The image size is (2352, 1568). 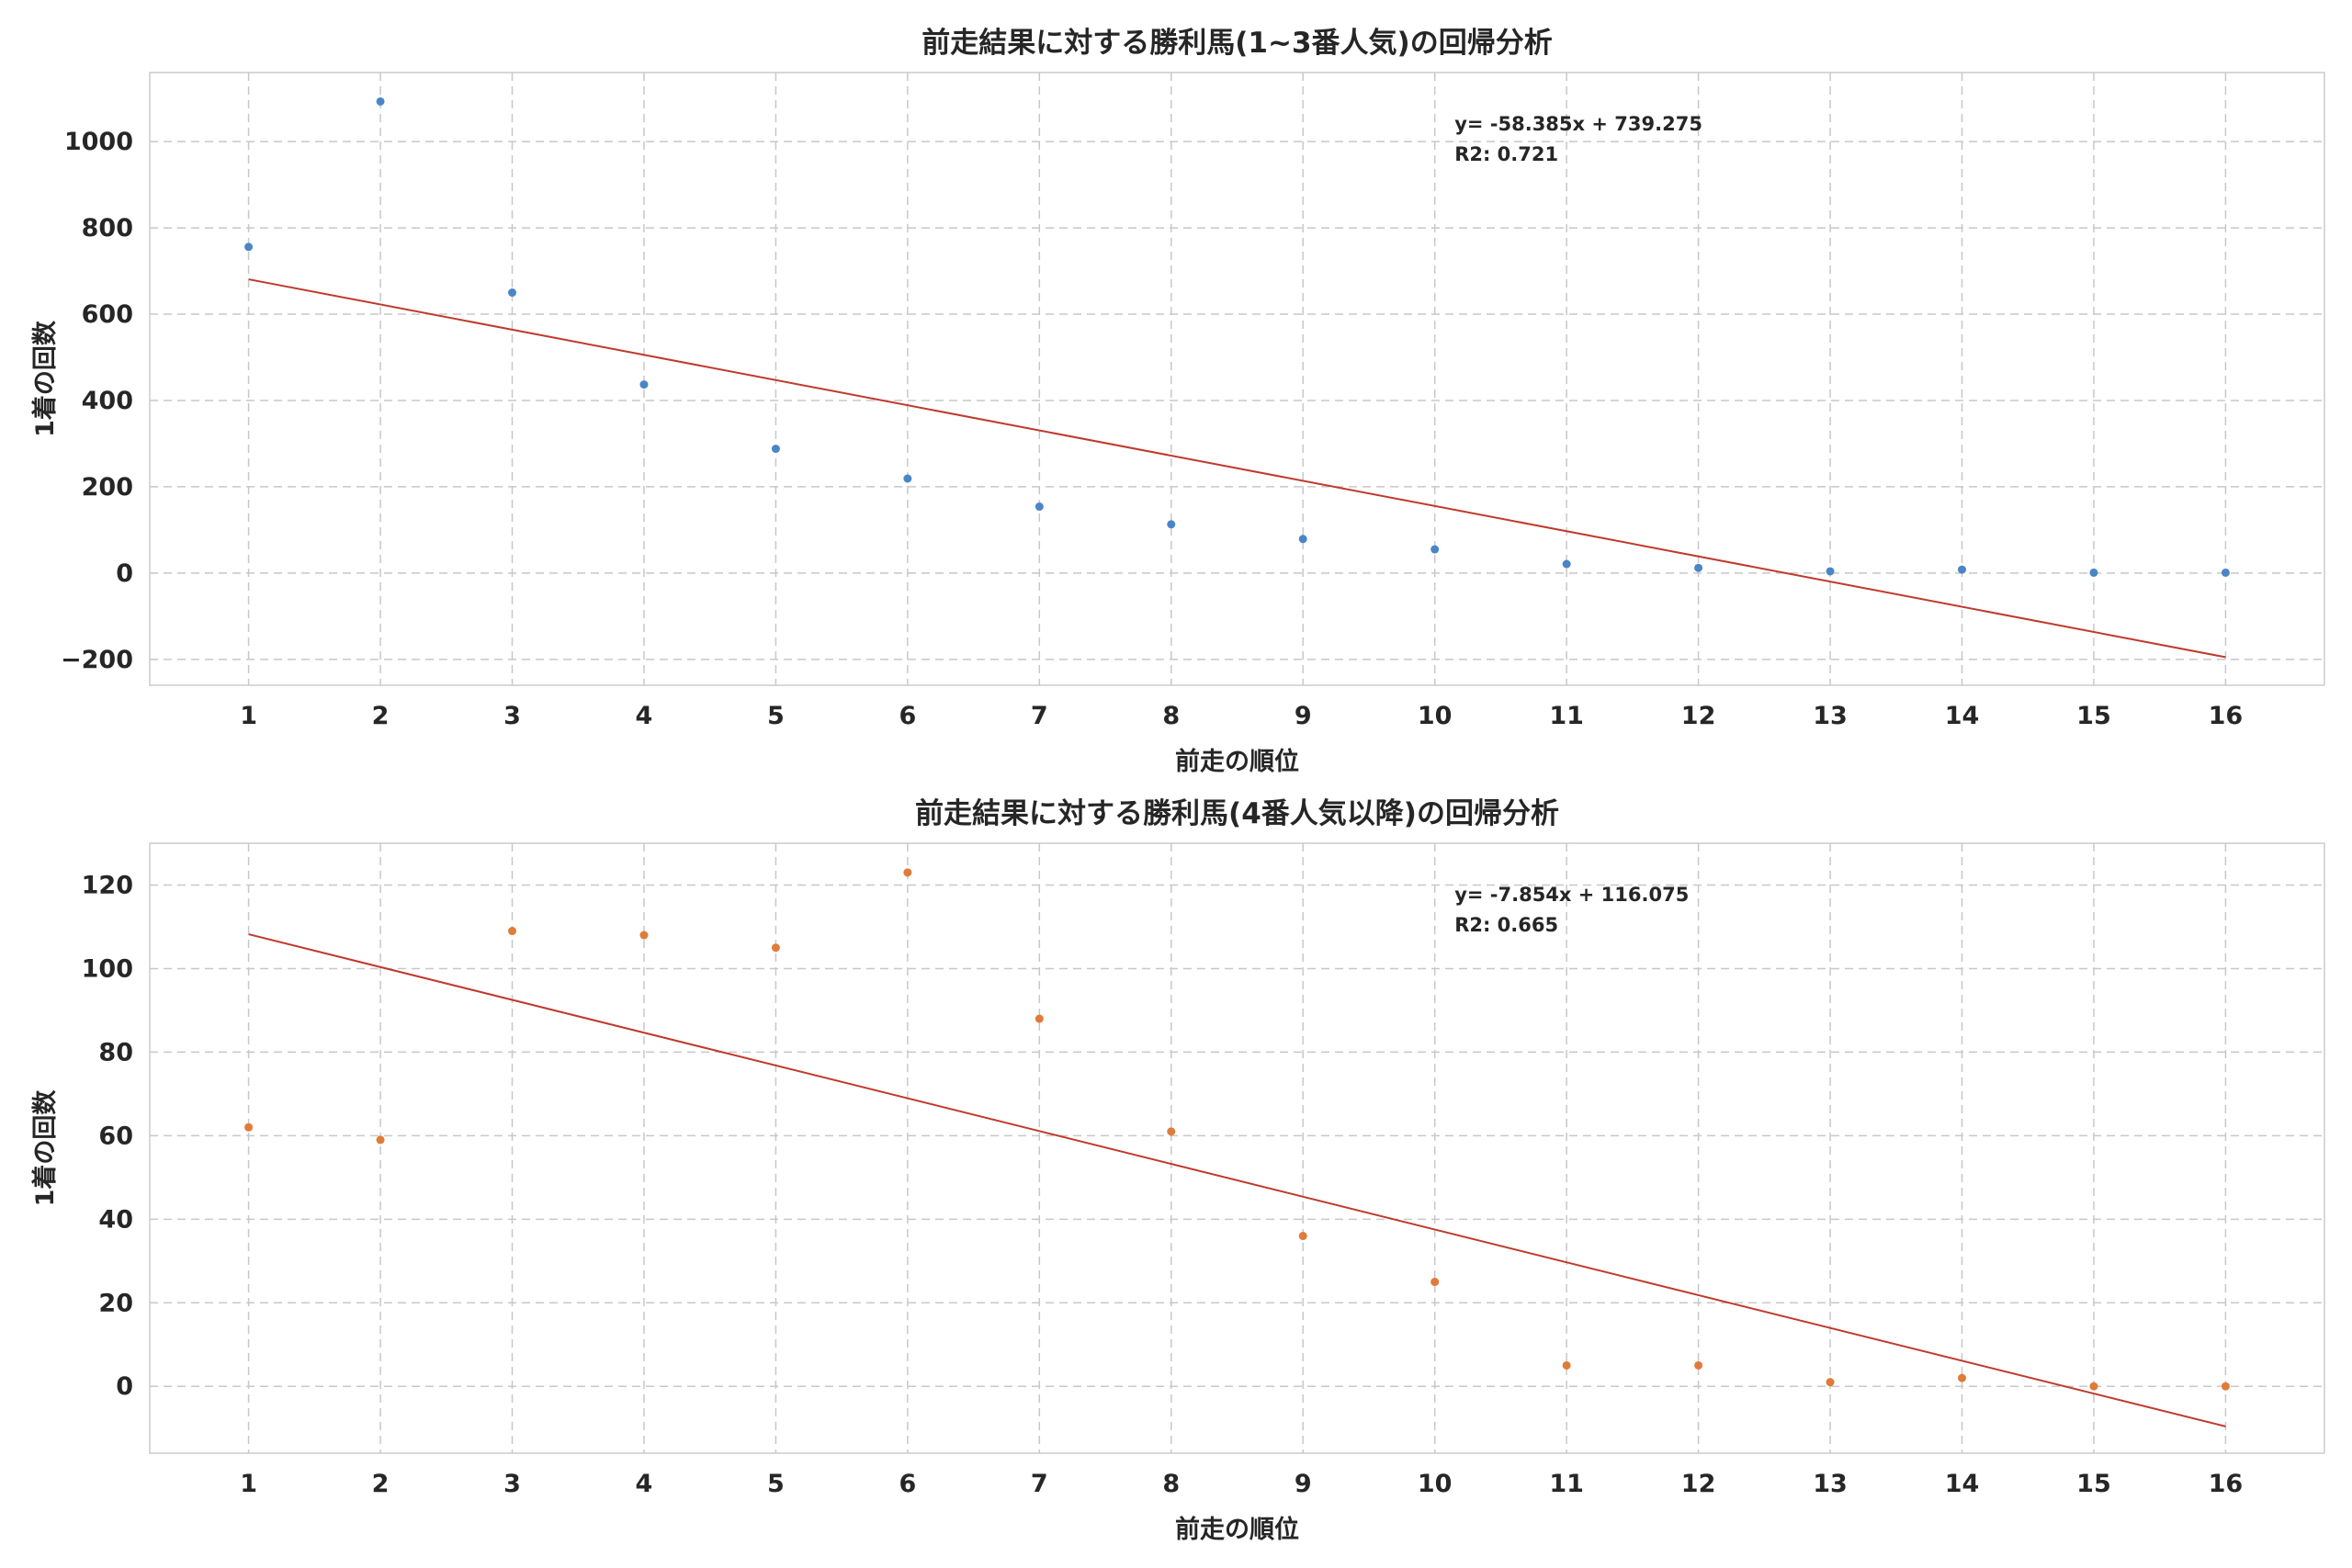 What do you see at coordinates (115, 1303) in the screenshot?
I see `y-tick-label: 20` at bounding box center [115, 1303].